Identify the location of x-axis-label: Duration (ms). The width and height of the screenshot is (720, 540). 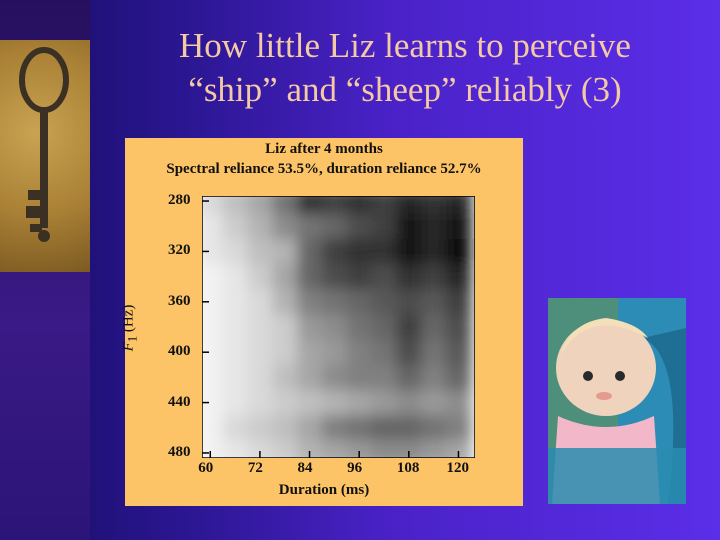
(324, 490).